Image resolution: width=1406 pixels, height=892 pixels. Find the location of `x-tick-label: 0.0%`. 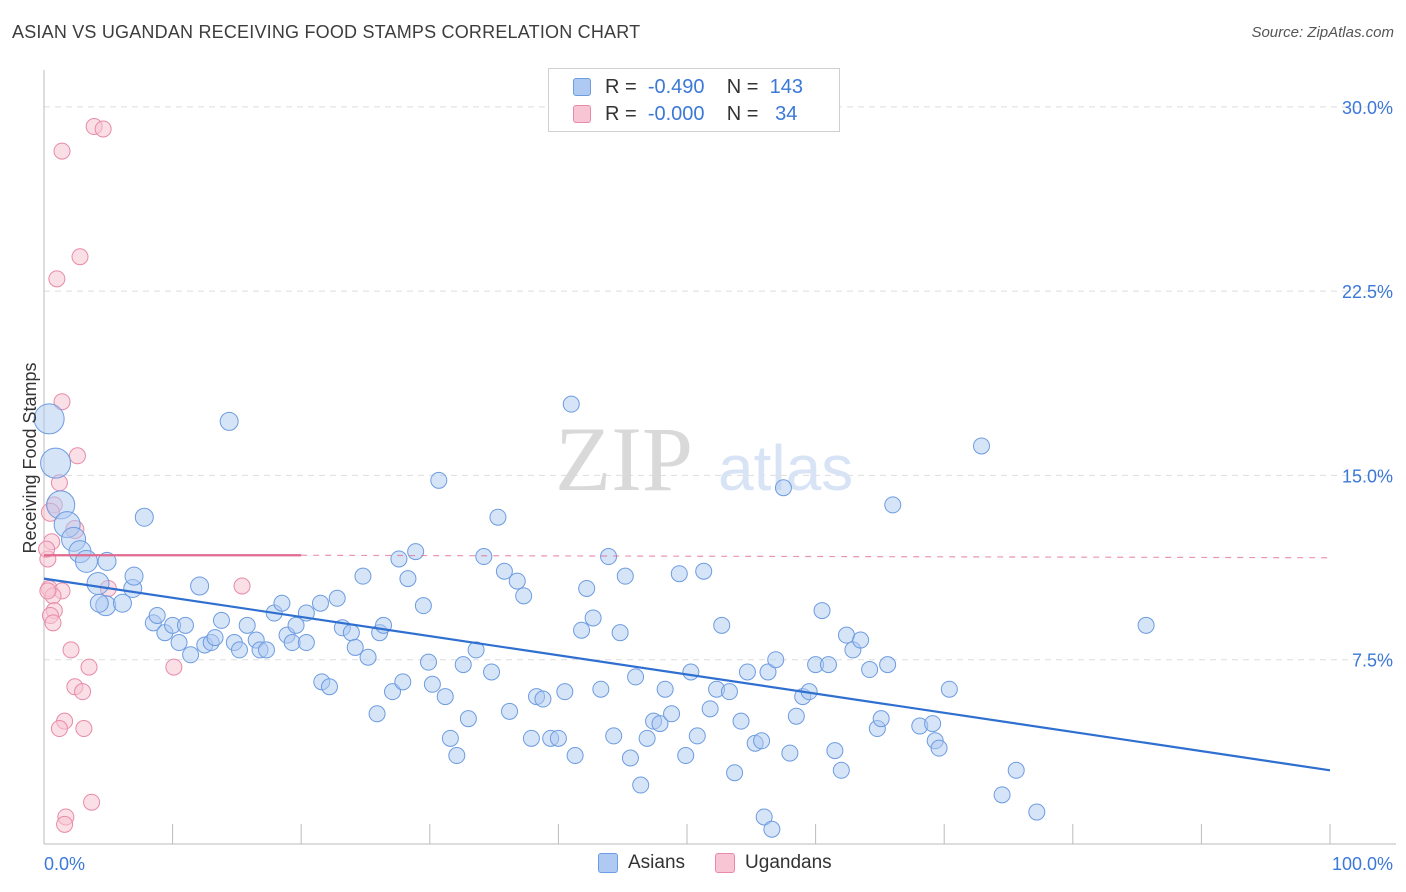

x-tick-label: 0.0% is located at coordinates (64, 864).